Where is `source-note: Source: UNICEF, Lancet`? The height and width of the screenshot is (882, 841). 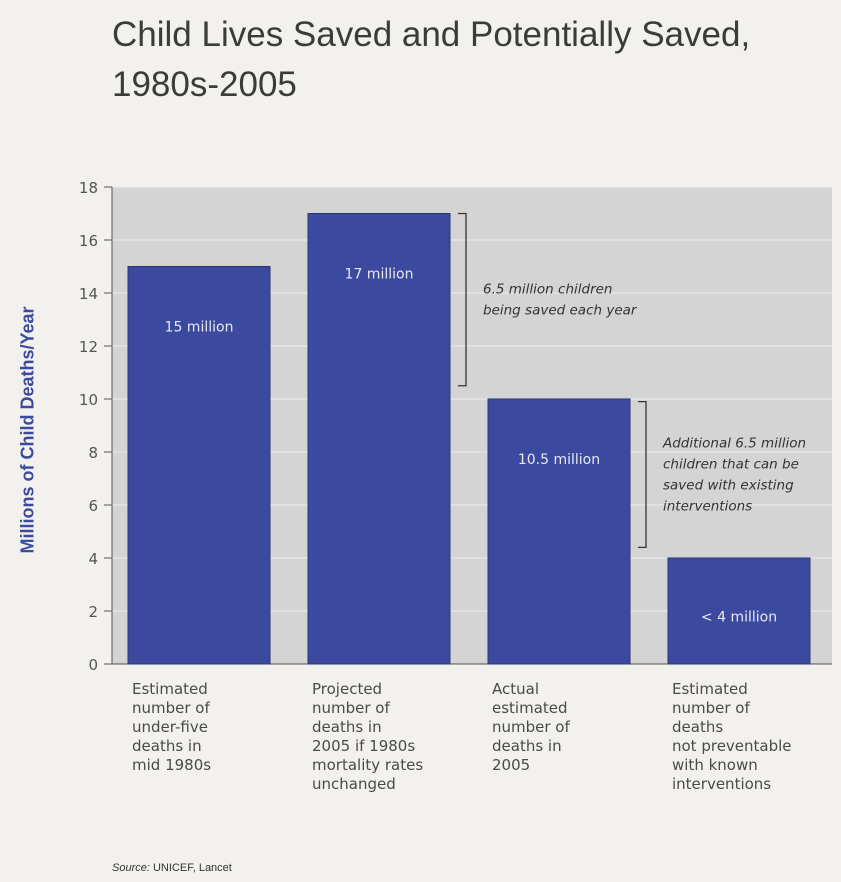
source-note: Source: UNICEF, Lancet is located at coordinates (172, 868).